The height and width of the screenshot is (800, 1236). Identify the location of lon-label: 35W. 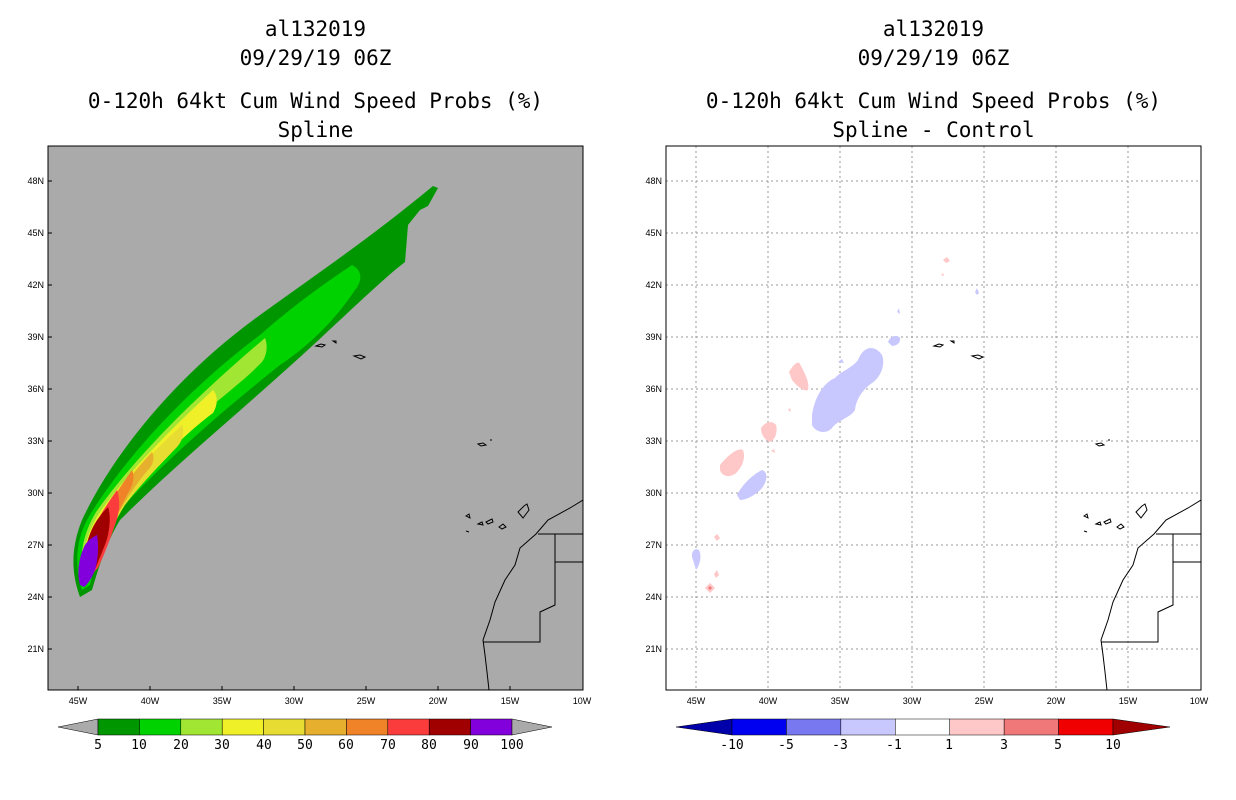
(222, 701).